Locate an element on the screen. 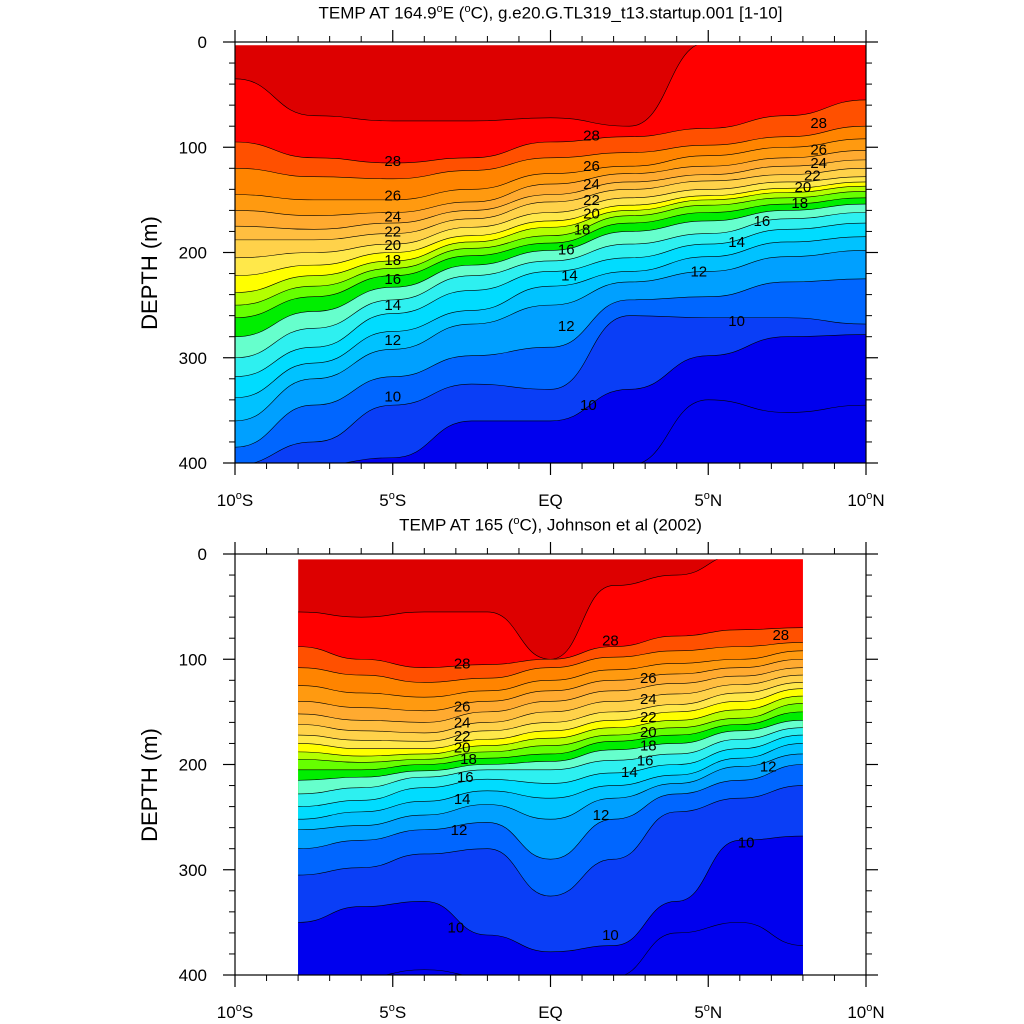 Image resolution: width=1024 pixels, height=1024 pixels. title-unit: C), Johnson et al (2002) is located at coordinates (610, 525).